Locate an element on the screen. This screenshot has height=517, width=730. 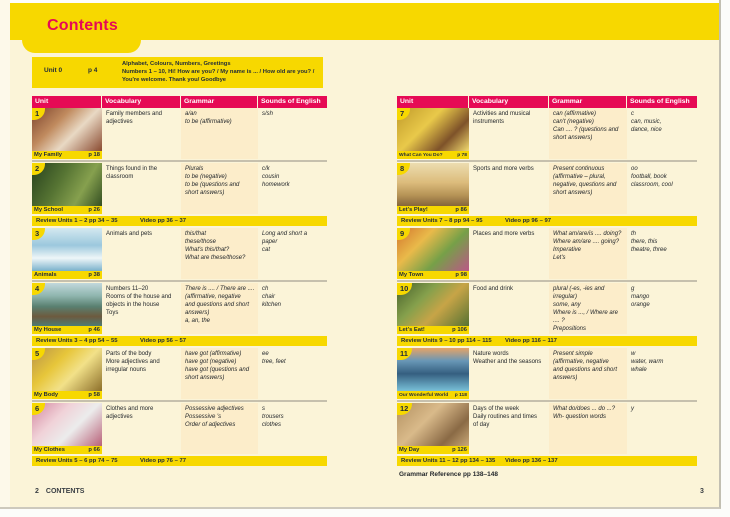
unit-title: My Day is located at coordinates (409, 450).